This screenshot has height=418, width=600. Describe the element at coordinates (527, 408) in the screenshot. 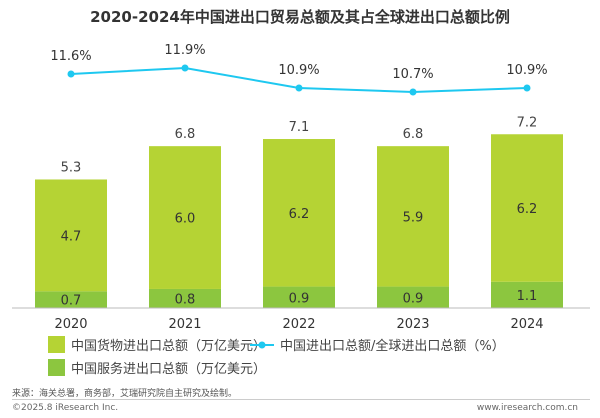

I see `website-link: www.iresearch.com.cn` at that location.